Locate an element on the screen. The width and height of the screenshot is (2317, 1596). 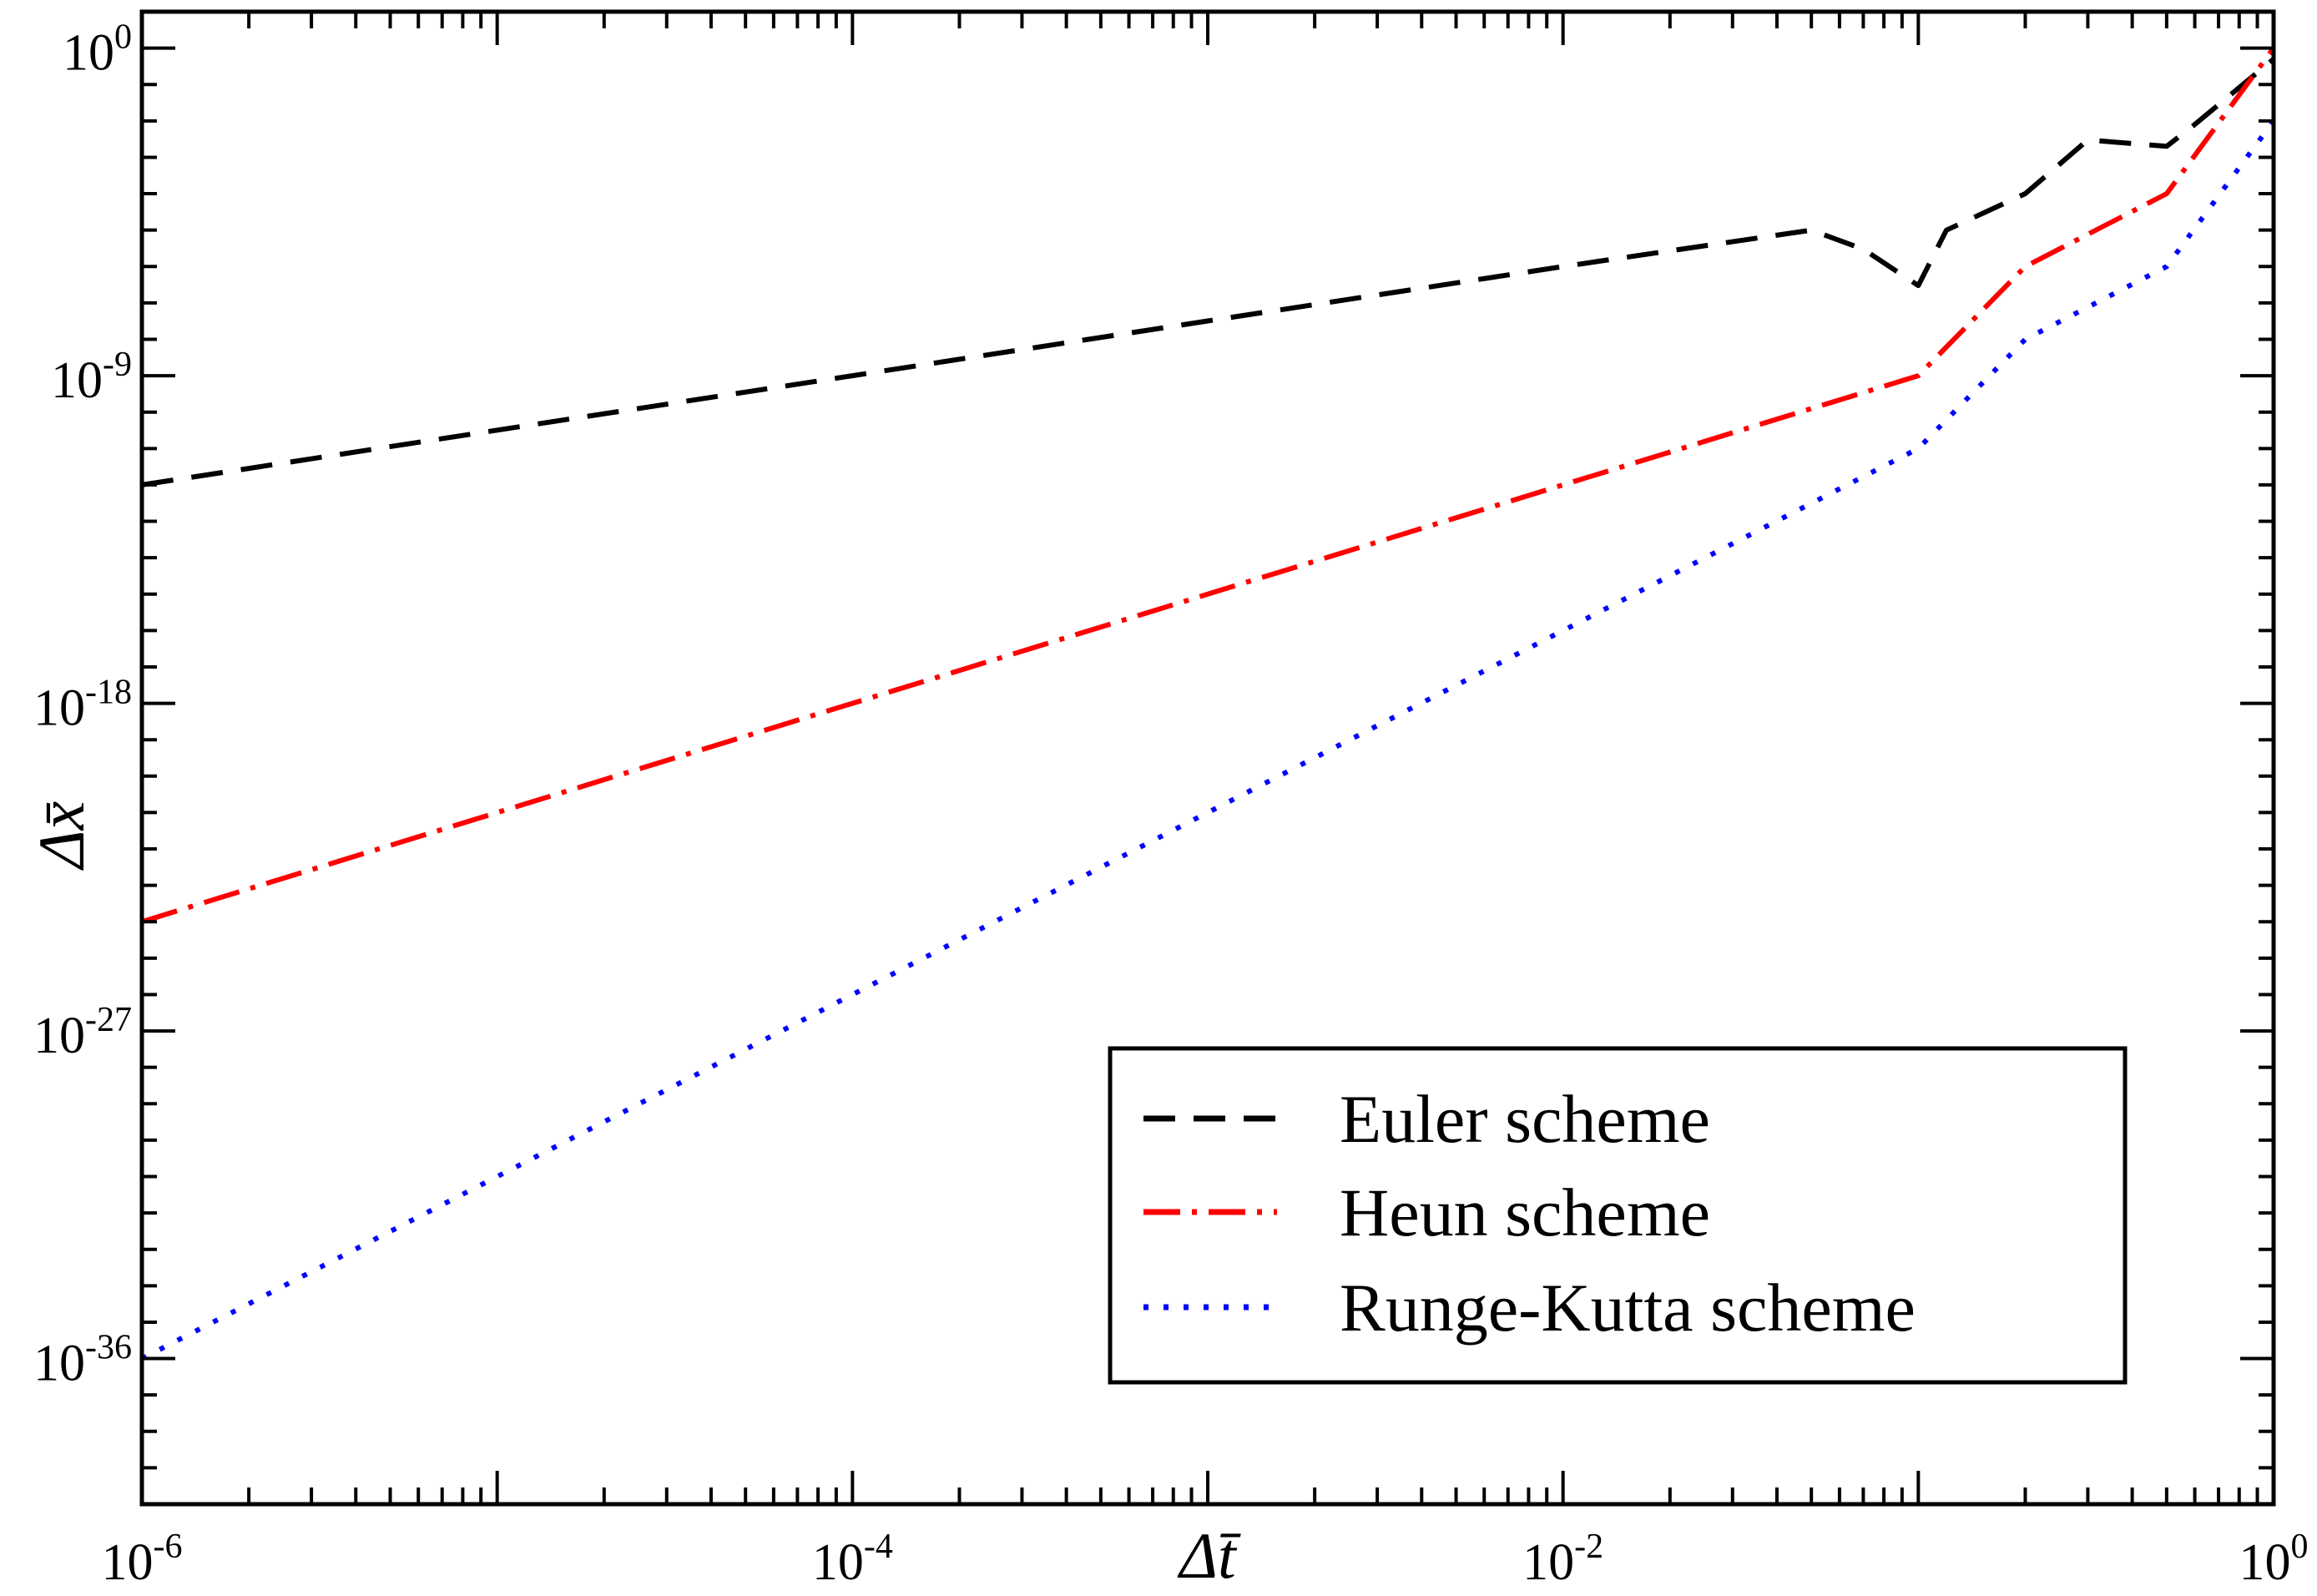
y-tick-label: 10⁻¹⁸ is located at coordinates (82, 705).